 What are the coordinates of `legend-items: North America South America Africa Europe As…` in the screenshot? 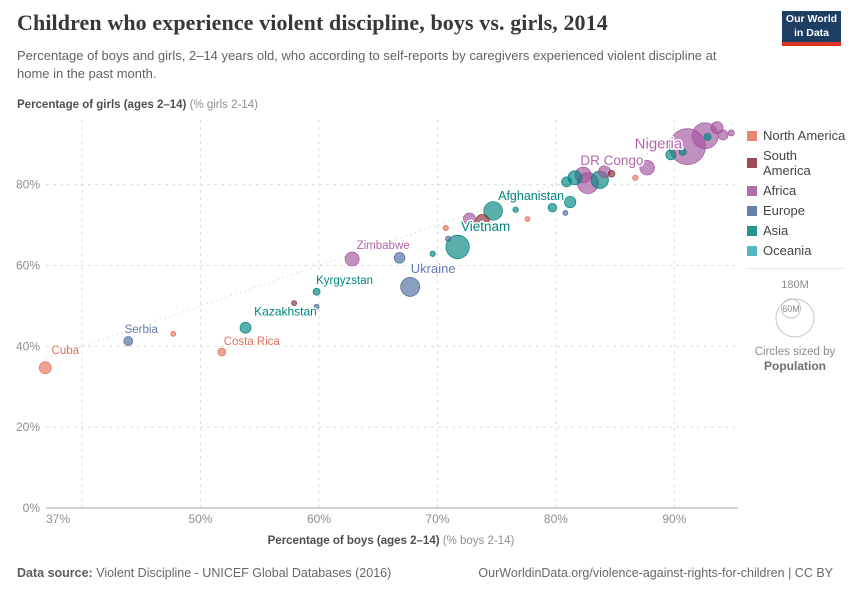 It's located at (797, 193).